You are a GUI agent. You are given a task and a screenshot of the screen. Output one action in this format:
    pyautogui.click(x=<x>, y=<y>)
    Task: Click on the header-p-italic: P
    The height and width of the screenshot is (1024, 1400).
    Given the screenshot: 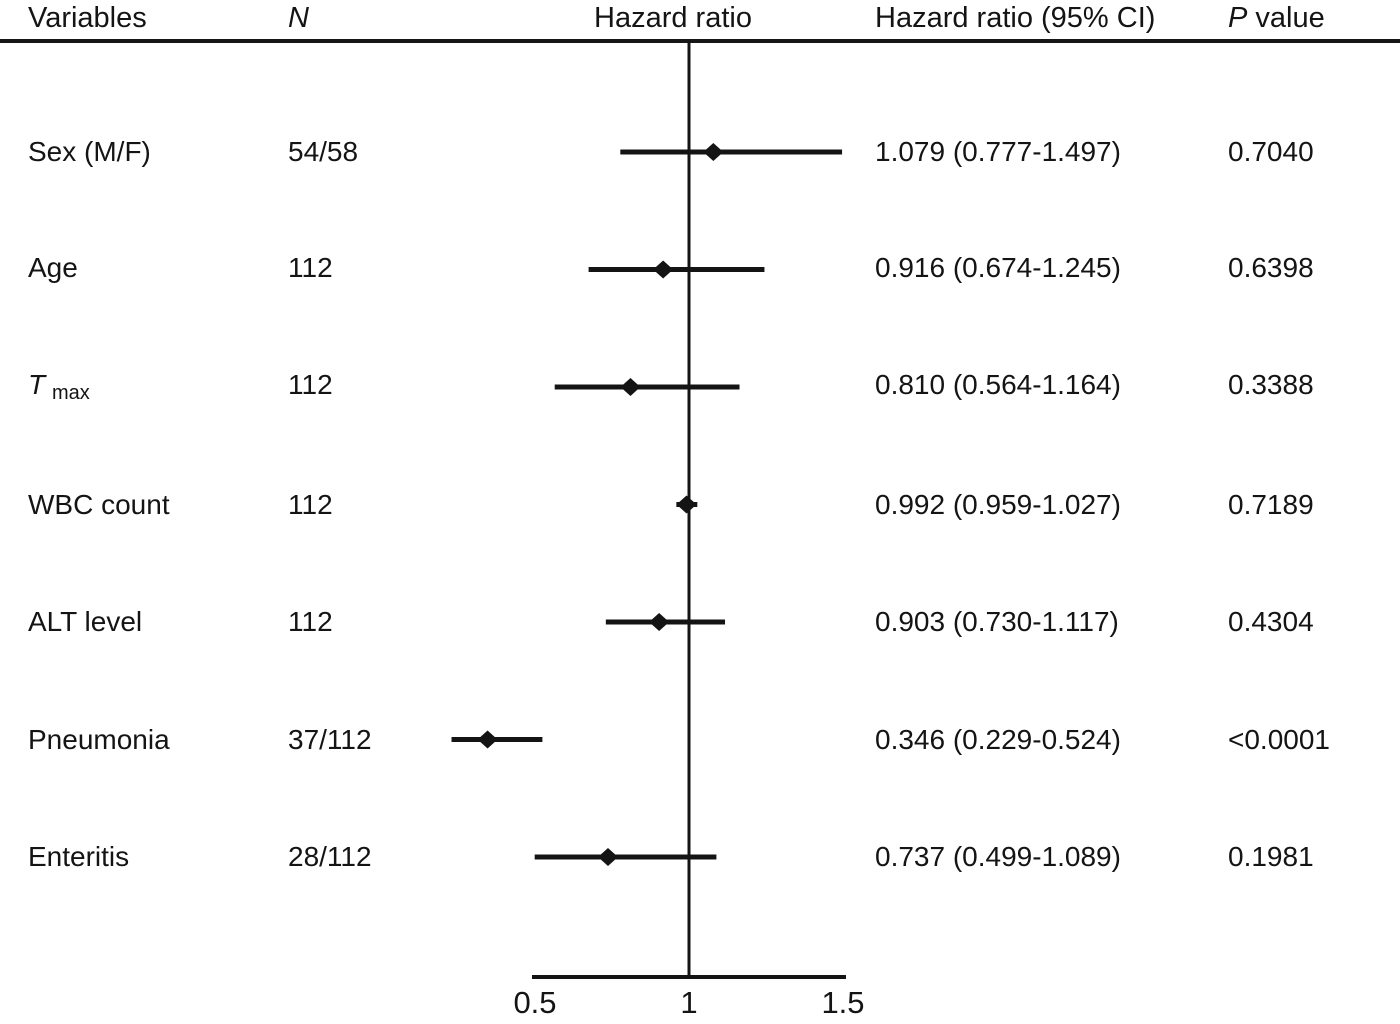 What is the action you would take?
    pyautogui.click(x=1238, y=18)
    